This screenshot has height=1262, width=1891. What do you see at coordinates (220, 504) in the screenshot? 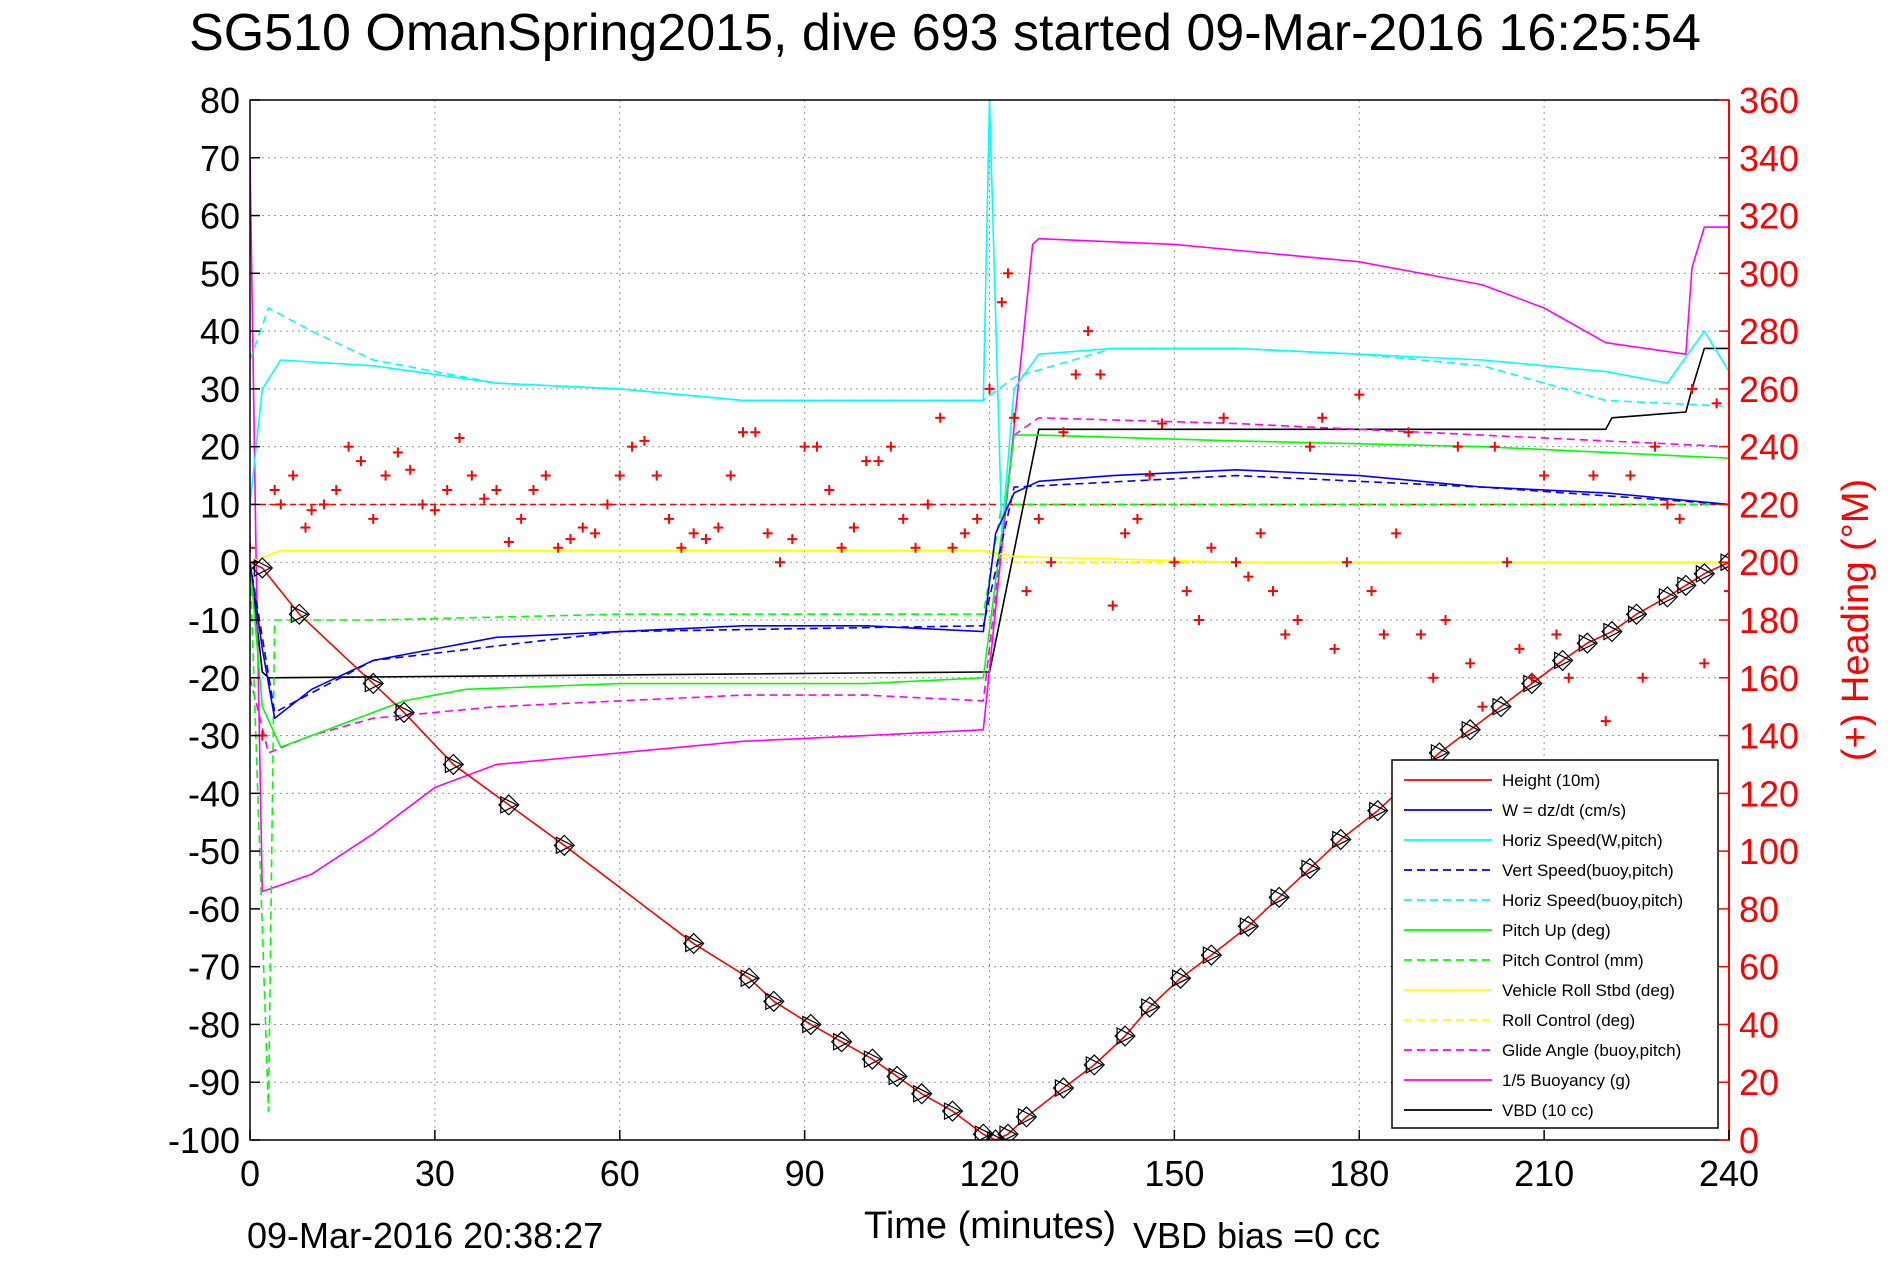
I see `y-tick-label: 10` at bounding box center [220, 504].